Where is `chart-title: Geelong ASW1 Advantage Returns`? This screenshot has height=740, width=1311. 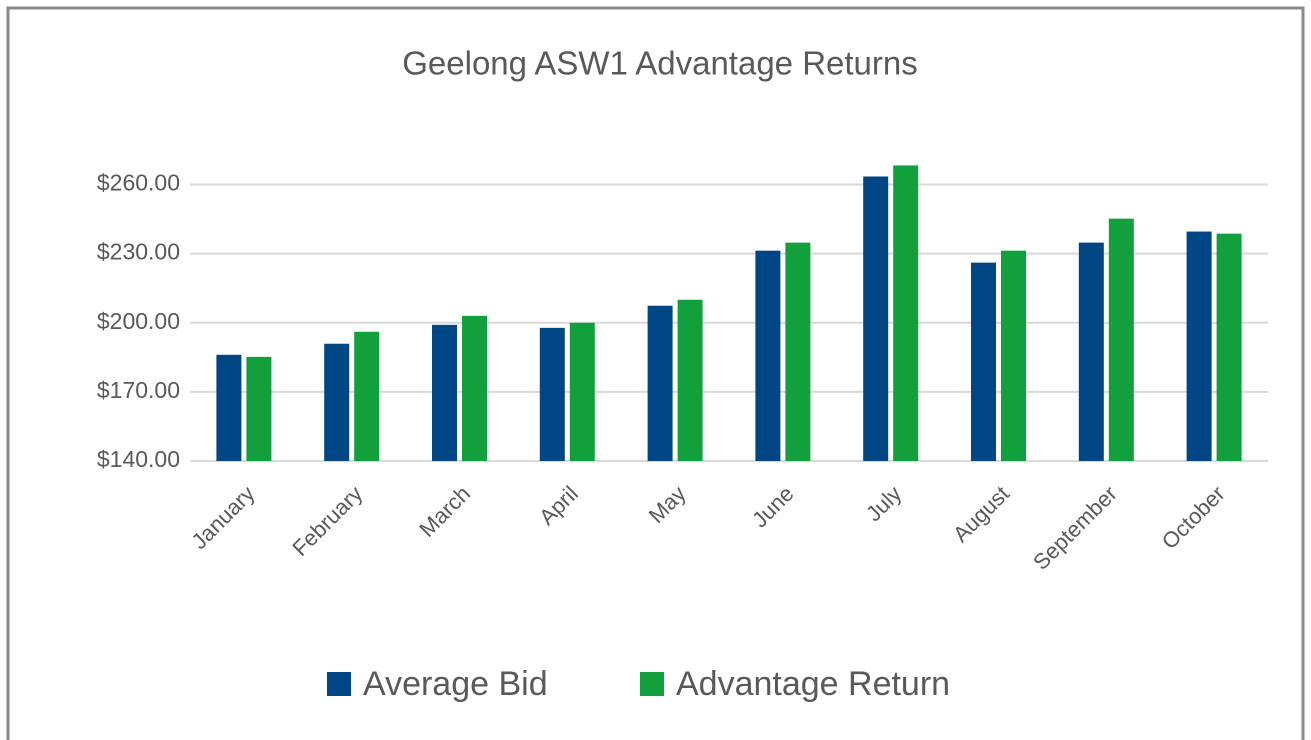 chart-title: Geelong ASW1 Advantage Returns is located at coordinates (660, 63).